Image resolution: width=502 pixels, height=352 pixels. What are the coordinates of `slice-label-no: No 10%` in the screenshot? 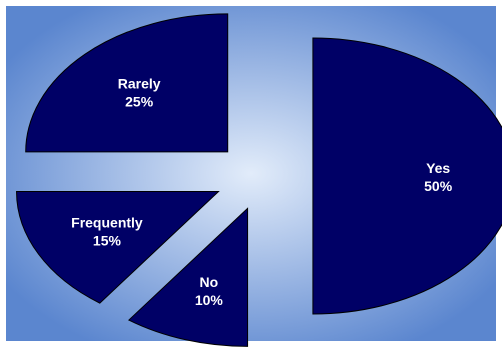 It's located at (209, 291).